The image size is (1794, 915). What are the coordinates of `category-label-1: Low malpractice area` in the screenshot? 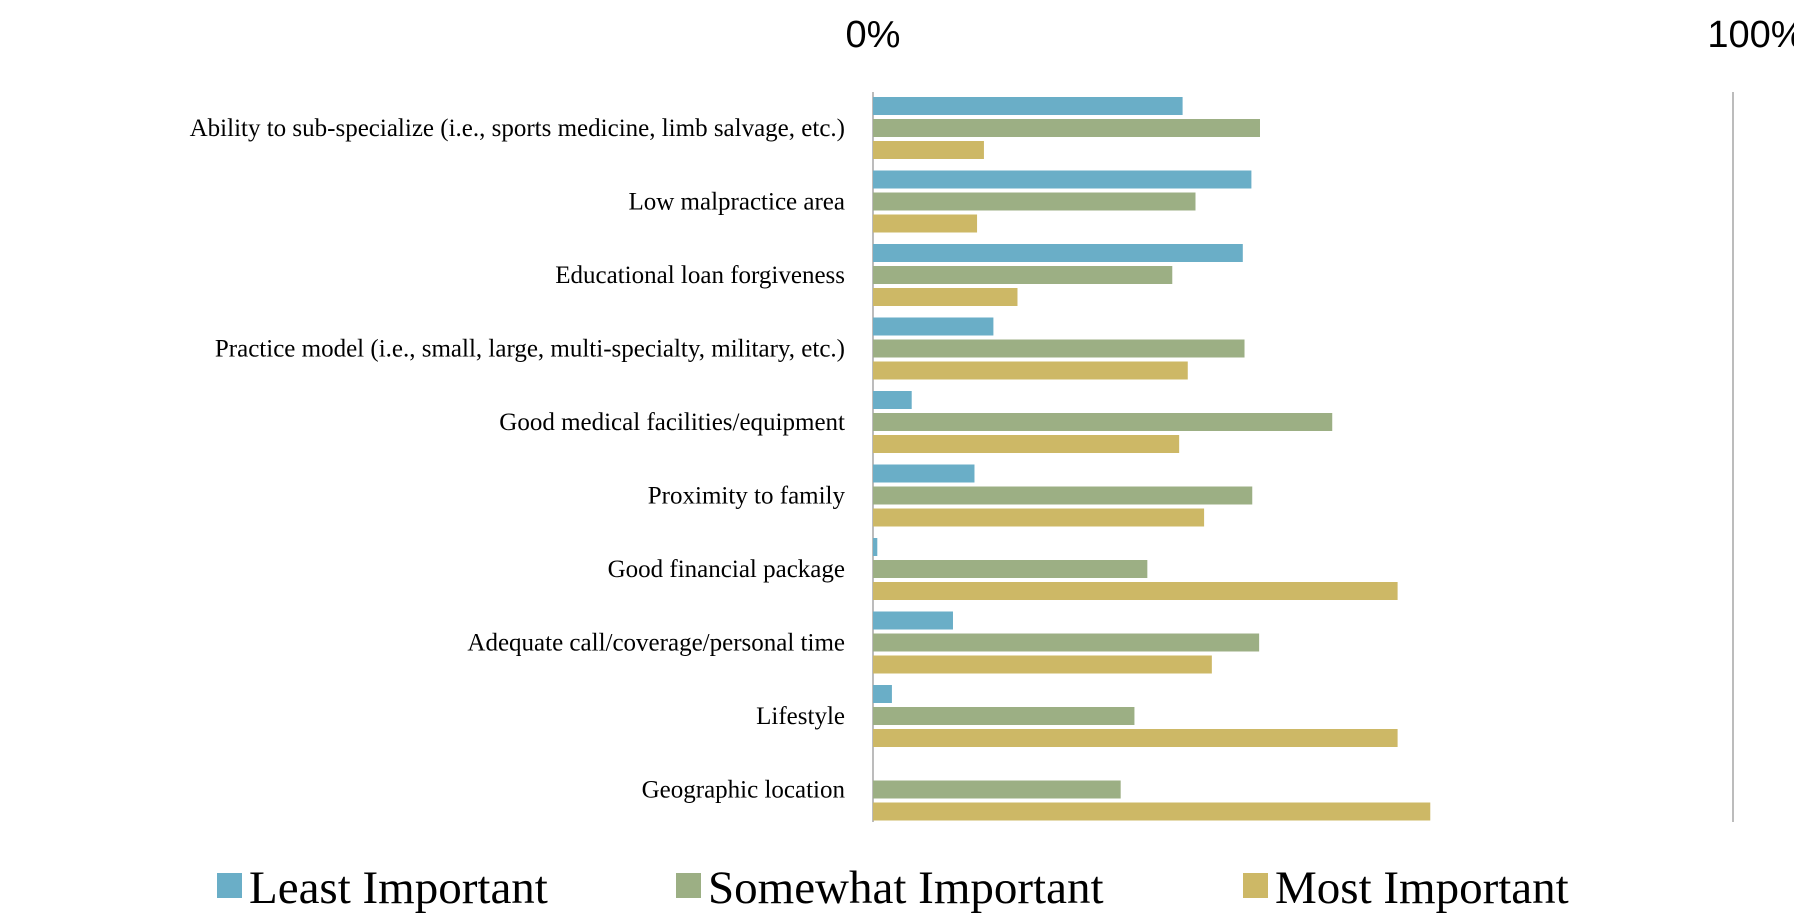 It's located at (736, 202).